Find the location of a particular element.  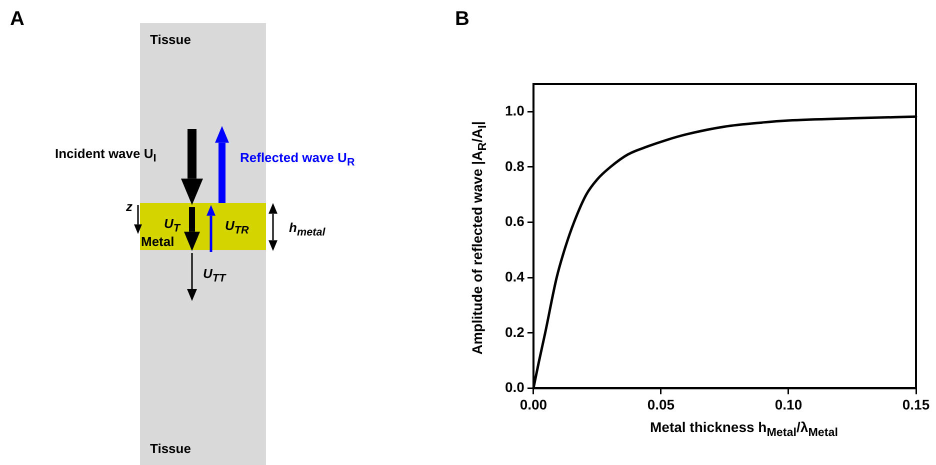

x-tick-label: 0.00 is located at coordinates (534, 404).